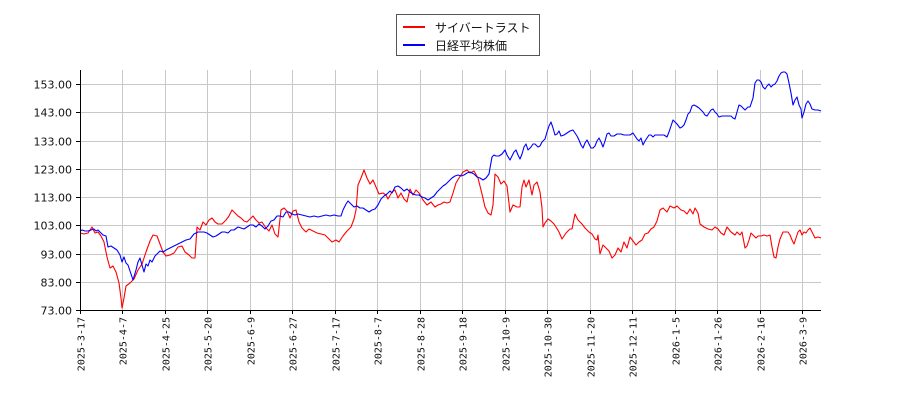 This screenshot has height=400, width=900. What do you see at coordinates (507, 344) in the screenshot?
I see `x-tick-label: 2025-10-9` at bounding box center [507, 344].